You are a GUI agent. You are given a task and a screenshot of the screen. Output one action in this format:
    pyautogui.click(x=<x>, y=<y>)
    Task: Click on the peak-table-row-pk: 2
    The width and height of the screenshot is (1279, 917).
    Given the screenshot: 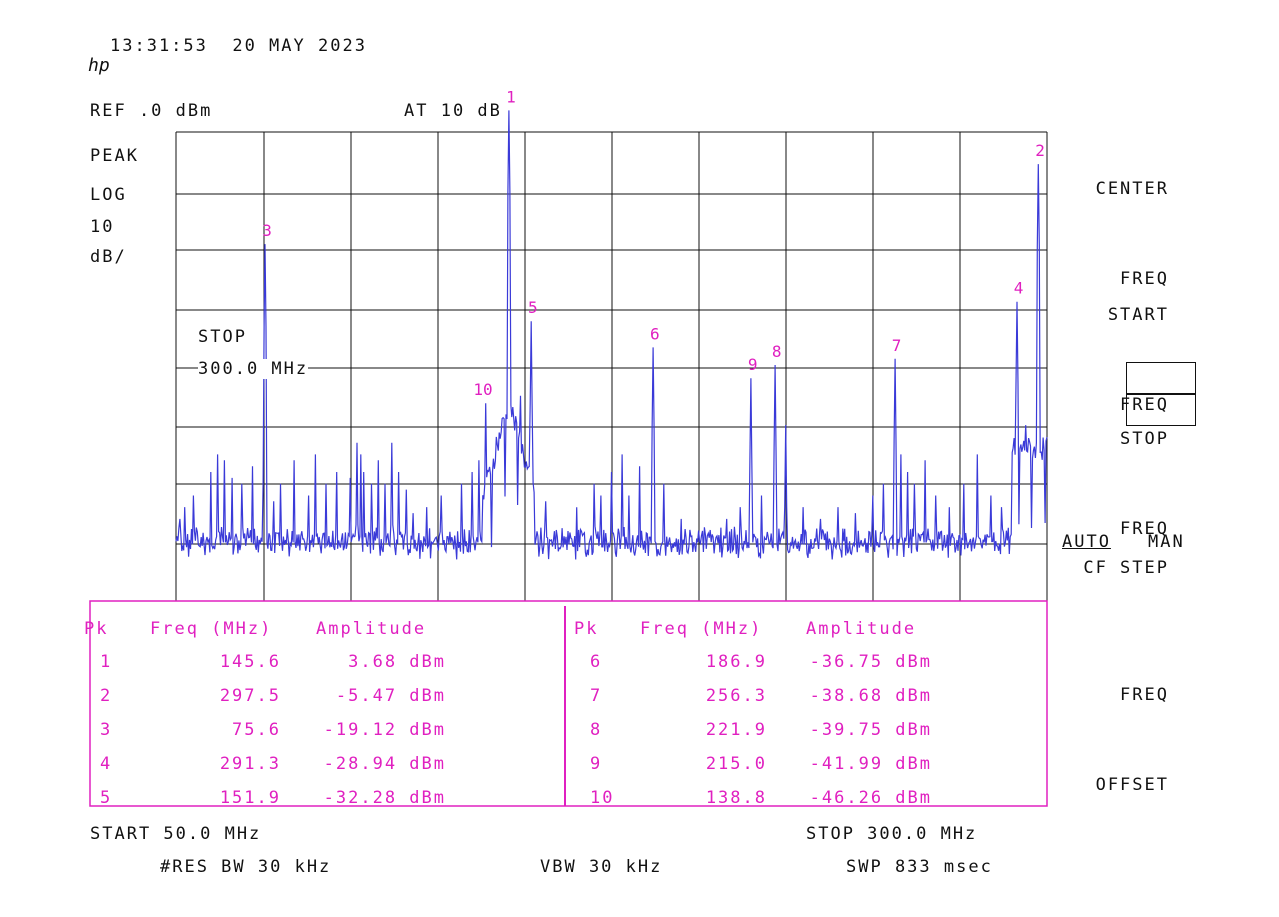 What is the action you would take?
    pyautogui.click(x=106, y=696)
    